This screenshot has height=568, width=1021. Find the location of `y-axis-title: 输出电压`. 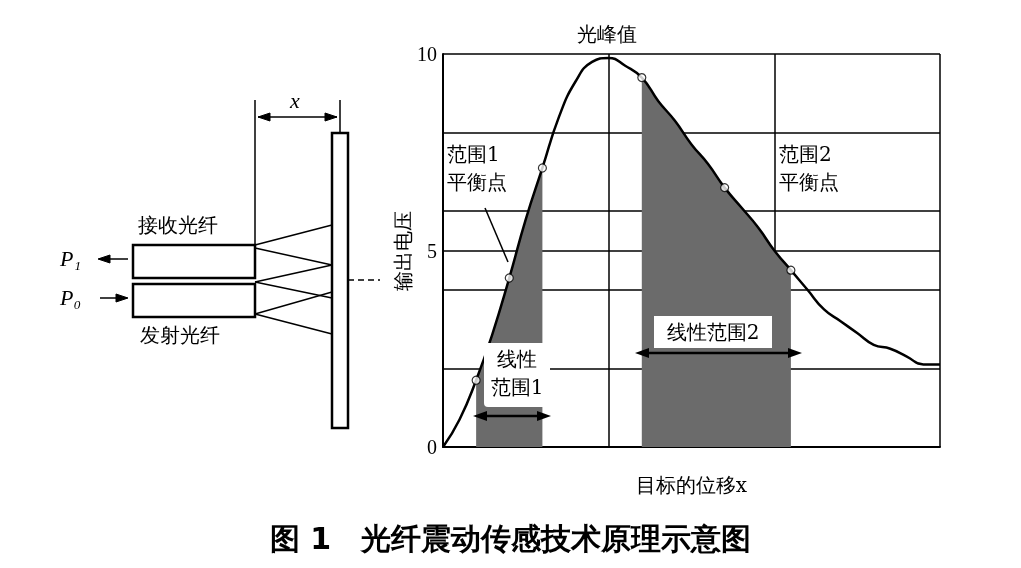

y-axis-title: 输出电压 is located at coordinates (403, 250).